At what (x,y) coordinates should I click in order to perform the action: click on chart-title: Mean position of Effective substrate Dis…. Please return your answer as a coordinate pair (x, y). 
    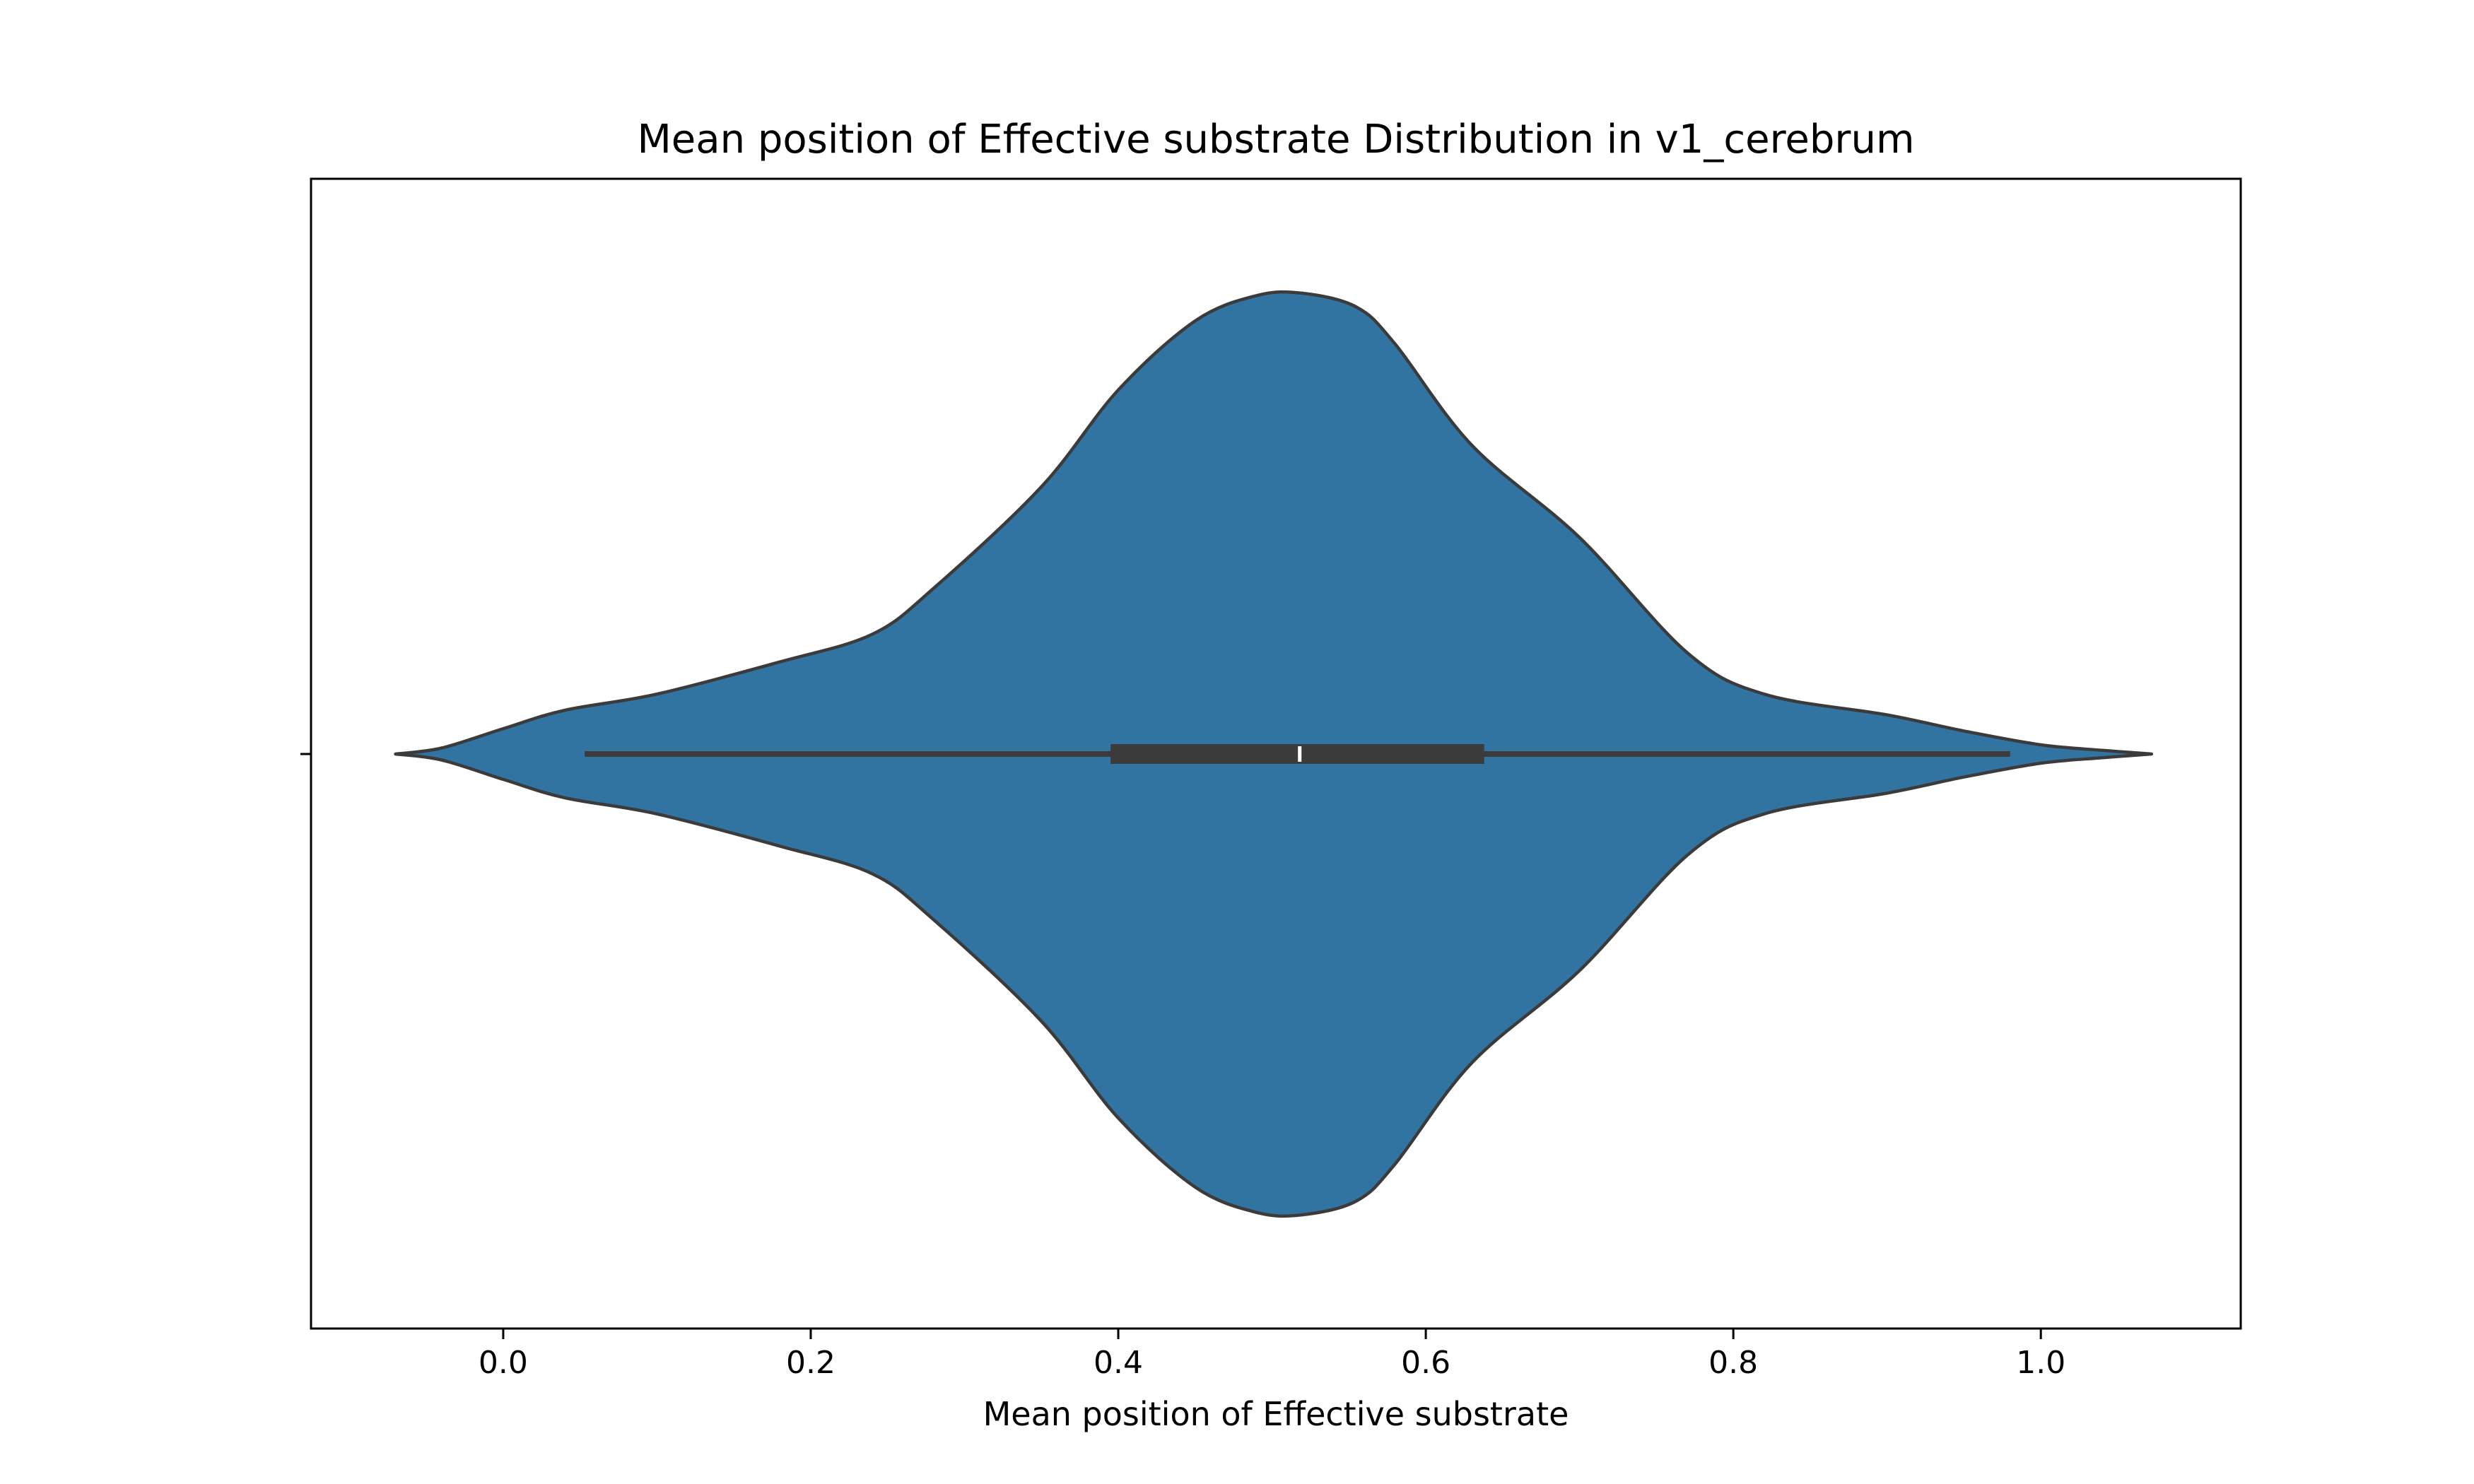
    Looking at the image, I should click on (1275, 140).